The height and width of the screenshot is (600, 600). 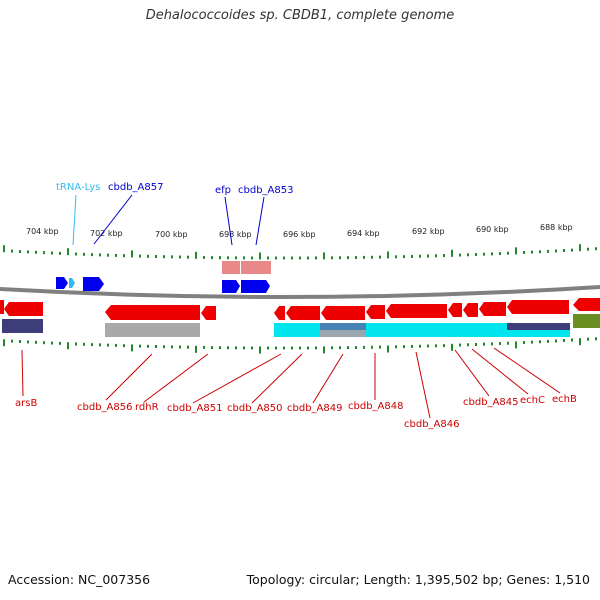 I want to click on gene-label: cbdb_A846, so click(x=431, y=424).